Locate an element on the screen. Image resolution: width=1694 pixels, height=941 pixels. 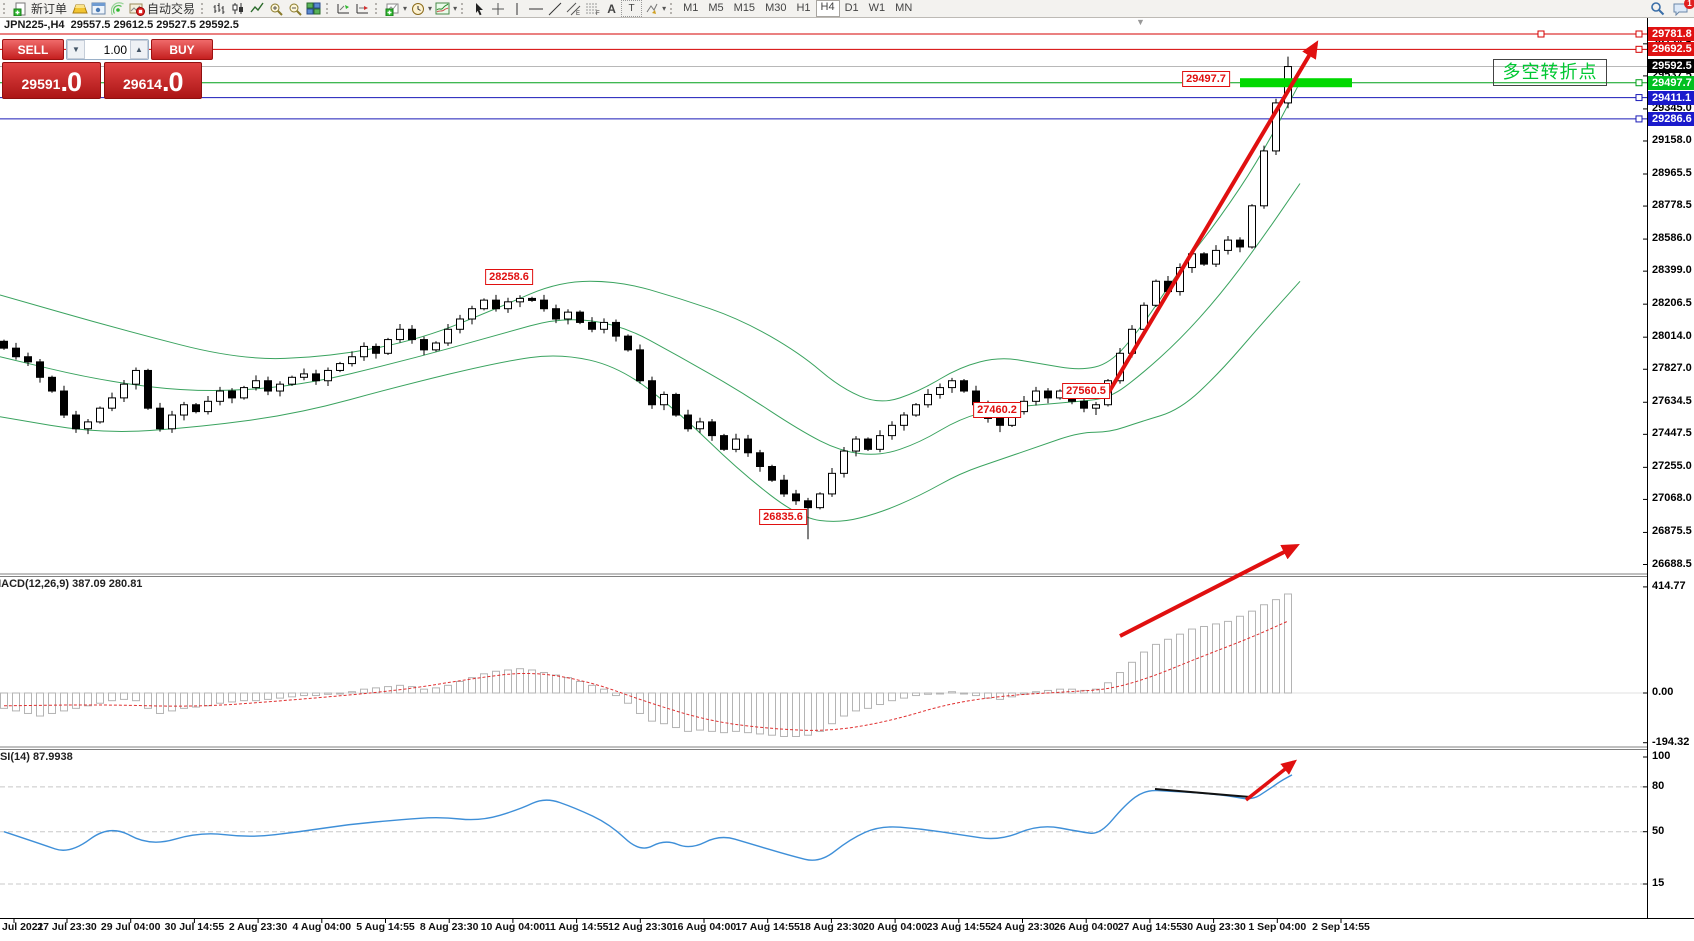
price-axis-tick: 28586.0 is located at coordinates (1672, 238).